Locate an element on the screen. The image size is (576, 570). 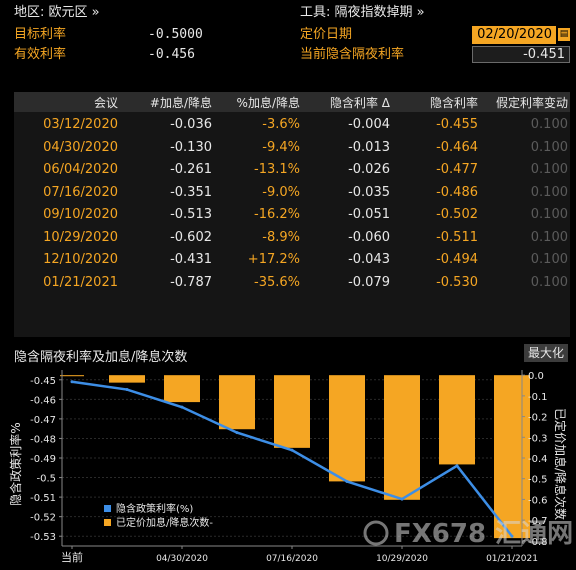
effective-rate-value: -0.456 is located at coordinates (171, 54).